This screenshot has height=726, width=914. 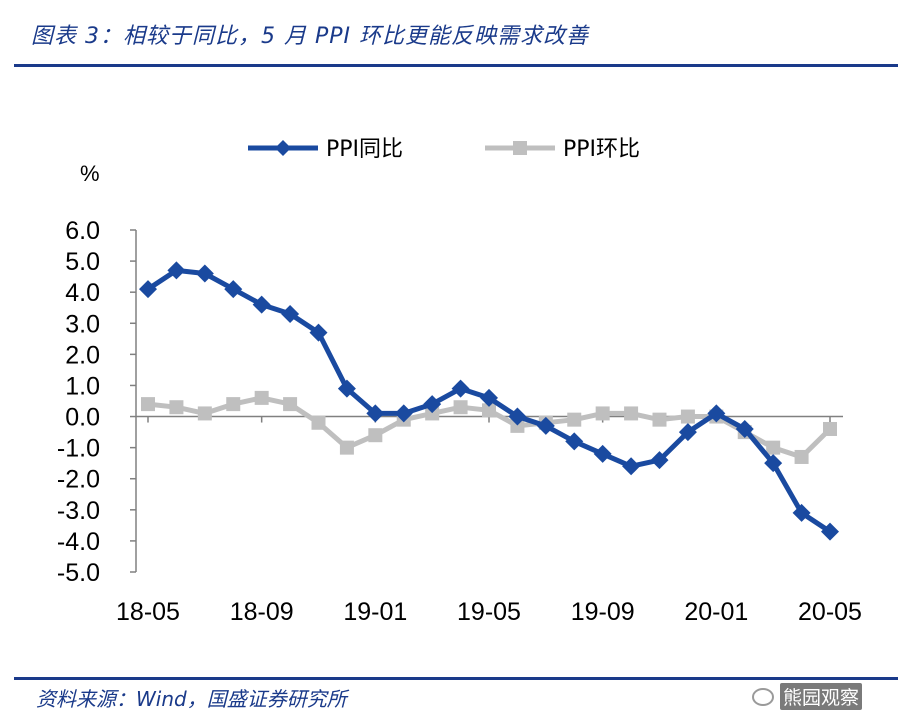 What do you see at coordinates (763, 696) in the screenshot?
I see `wechat-icon` at bounding box center [763, 696].